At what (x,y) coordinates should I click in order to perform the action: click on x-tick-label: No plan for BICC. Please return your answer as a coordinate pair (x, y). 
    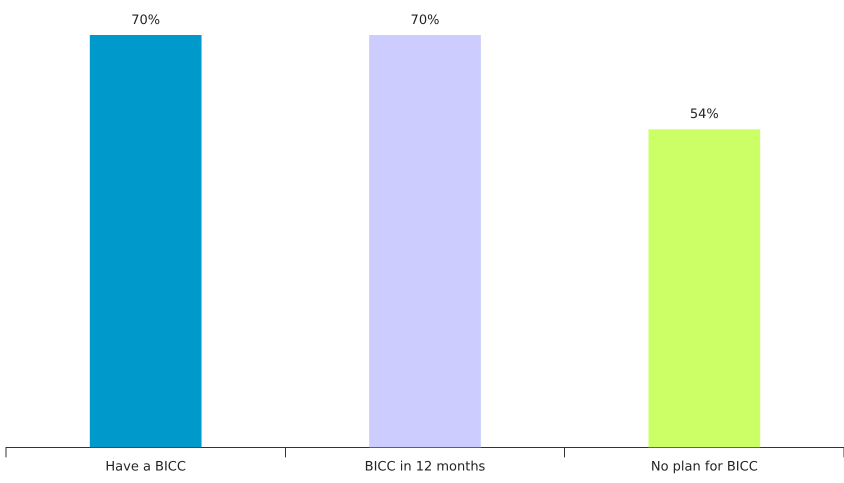
    Looking at the image, I should click on (704, 467).